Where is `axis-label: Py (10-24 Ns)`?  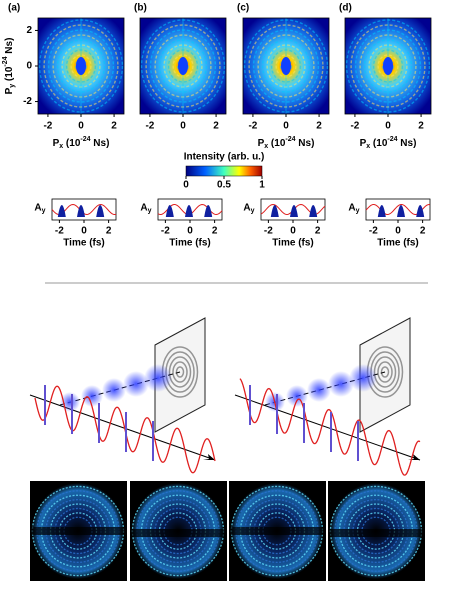
axis-label: Py (10-24 Ns) is located at coordinates (9, 66).